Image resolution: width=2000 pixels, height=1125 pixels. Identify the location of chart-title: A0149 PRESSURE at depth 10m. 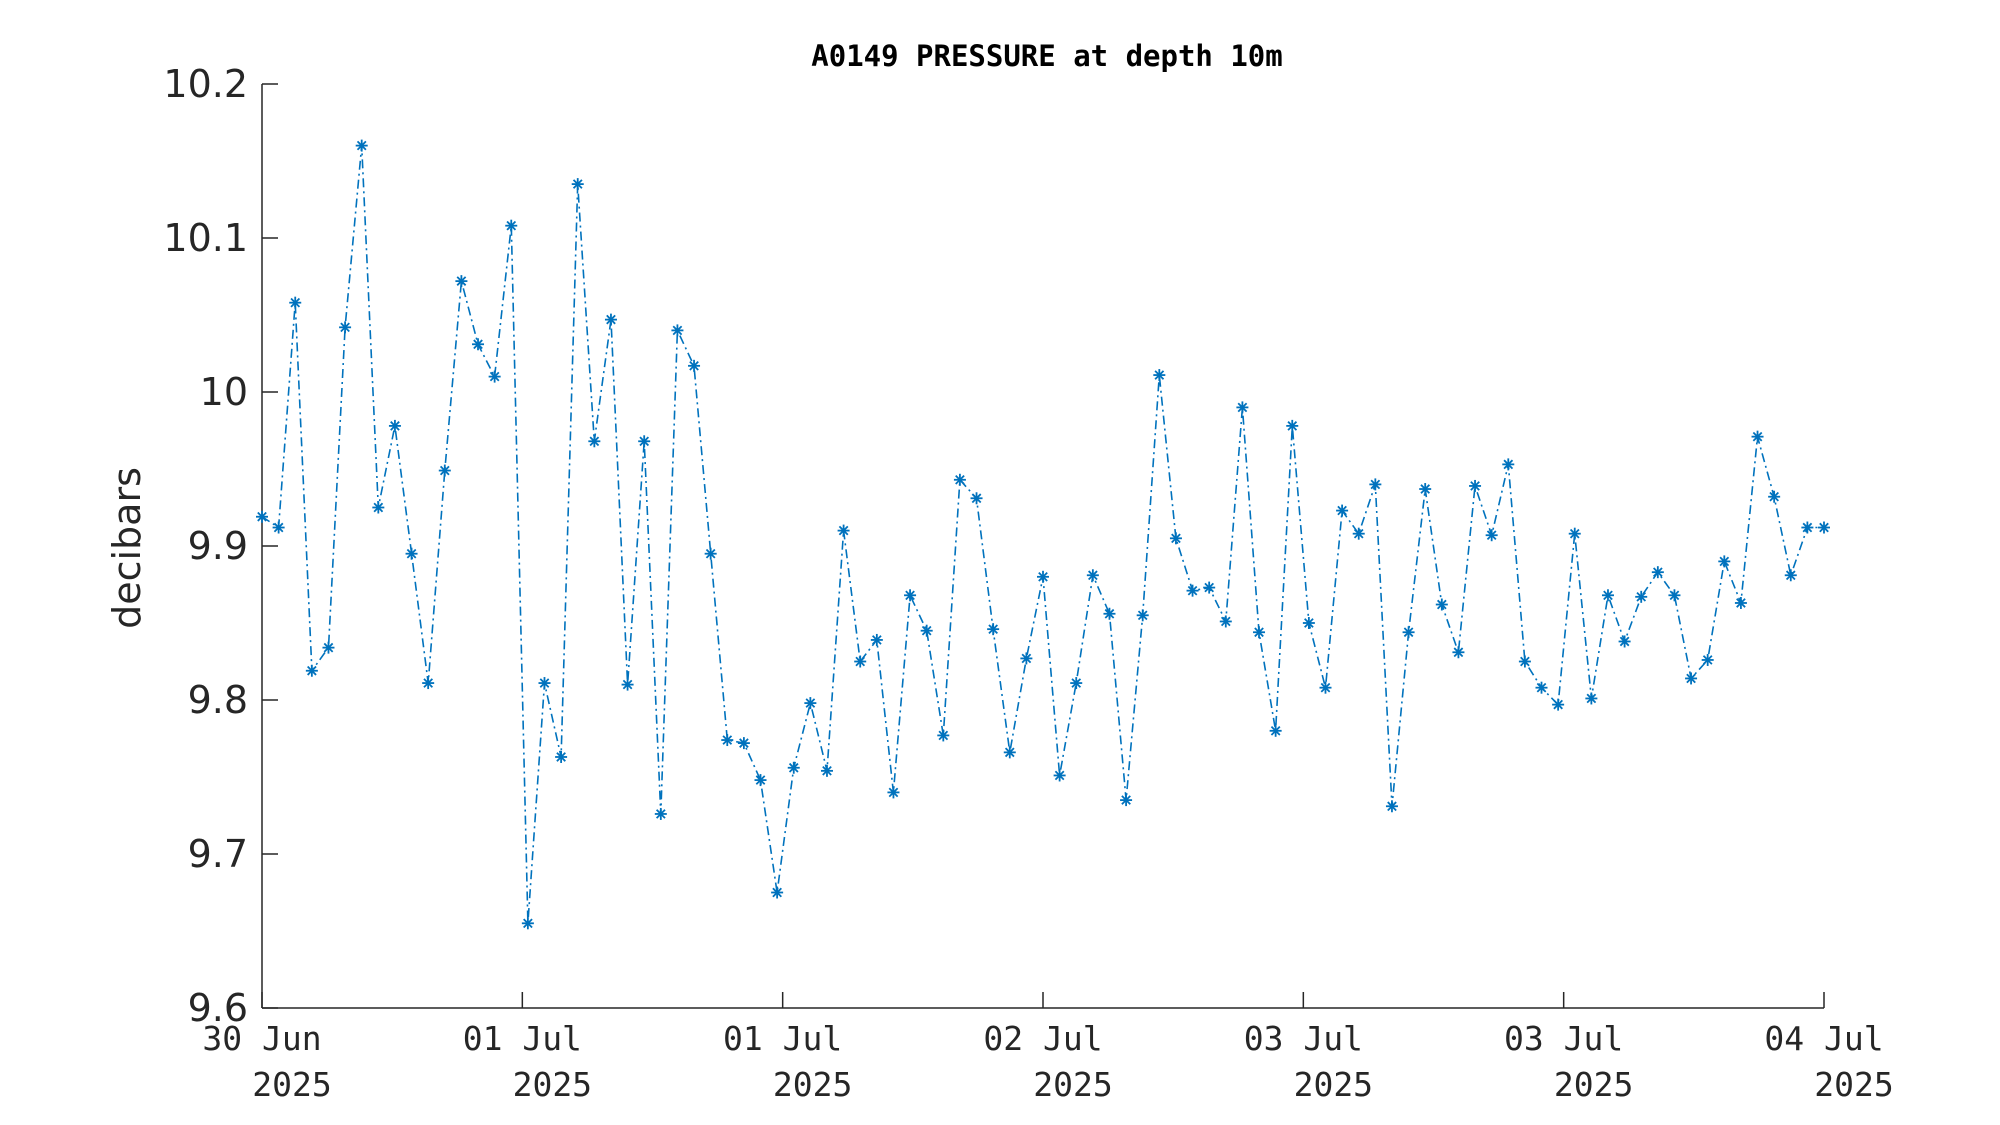
(1046, 56).